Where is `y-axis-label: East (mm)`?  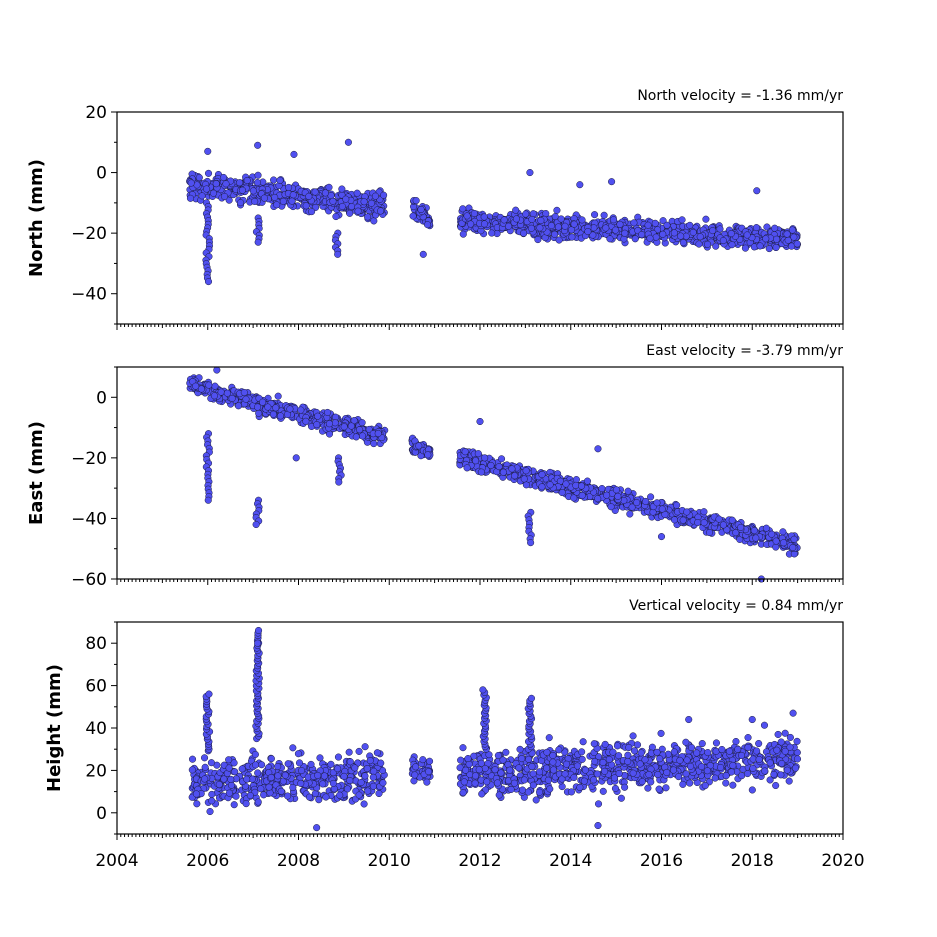 y-axis-label: East (mm) is located at coordinates (36, 473).